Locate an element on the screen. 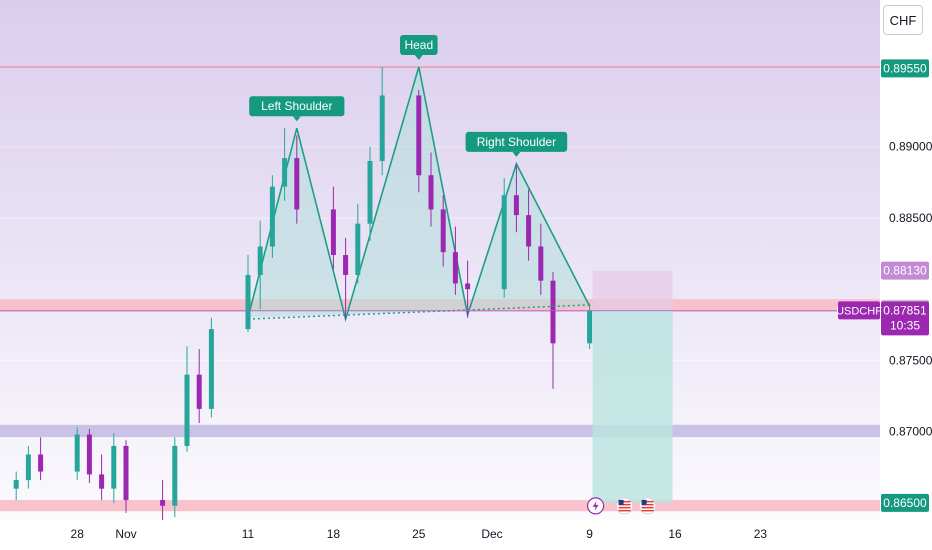 The image size is (932, 550). time-axis-panel is located at coordinates (440, 535).